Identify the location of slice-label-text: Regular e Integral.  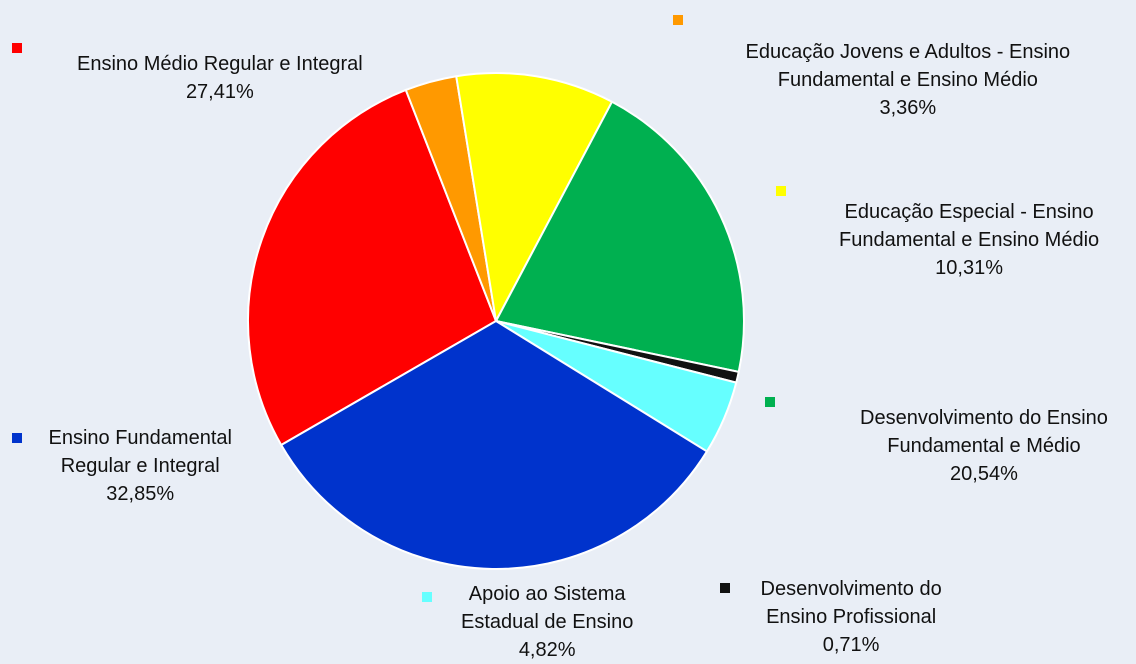
(140, 466).